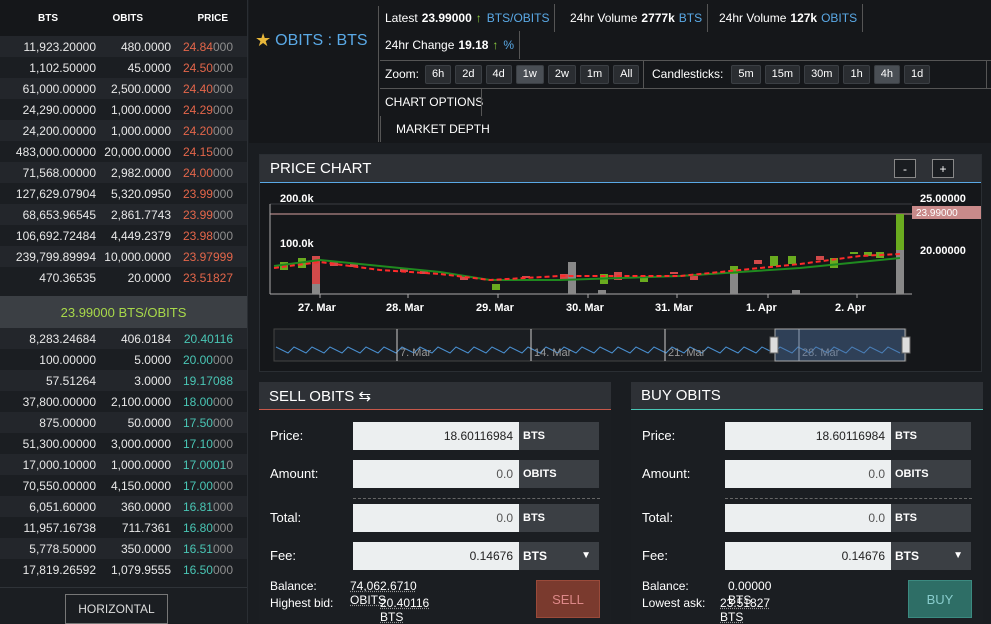 This screenshot has height=624, width=991. Describe the element at coordinates (586, 556) in the screenshot. I see `chevron-down-icon: ▼` at that location.